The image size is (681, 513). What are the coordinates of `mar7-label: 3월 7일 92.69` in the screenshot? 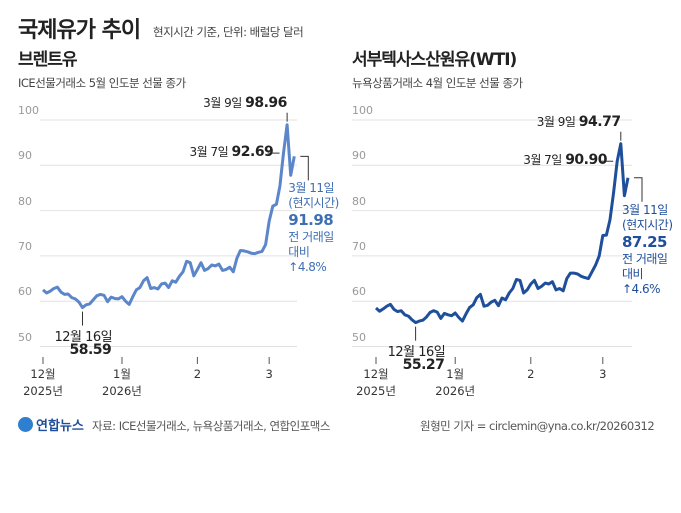 It's located at (232, 151).